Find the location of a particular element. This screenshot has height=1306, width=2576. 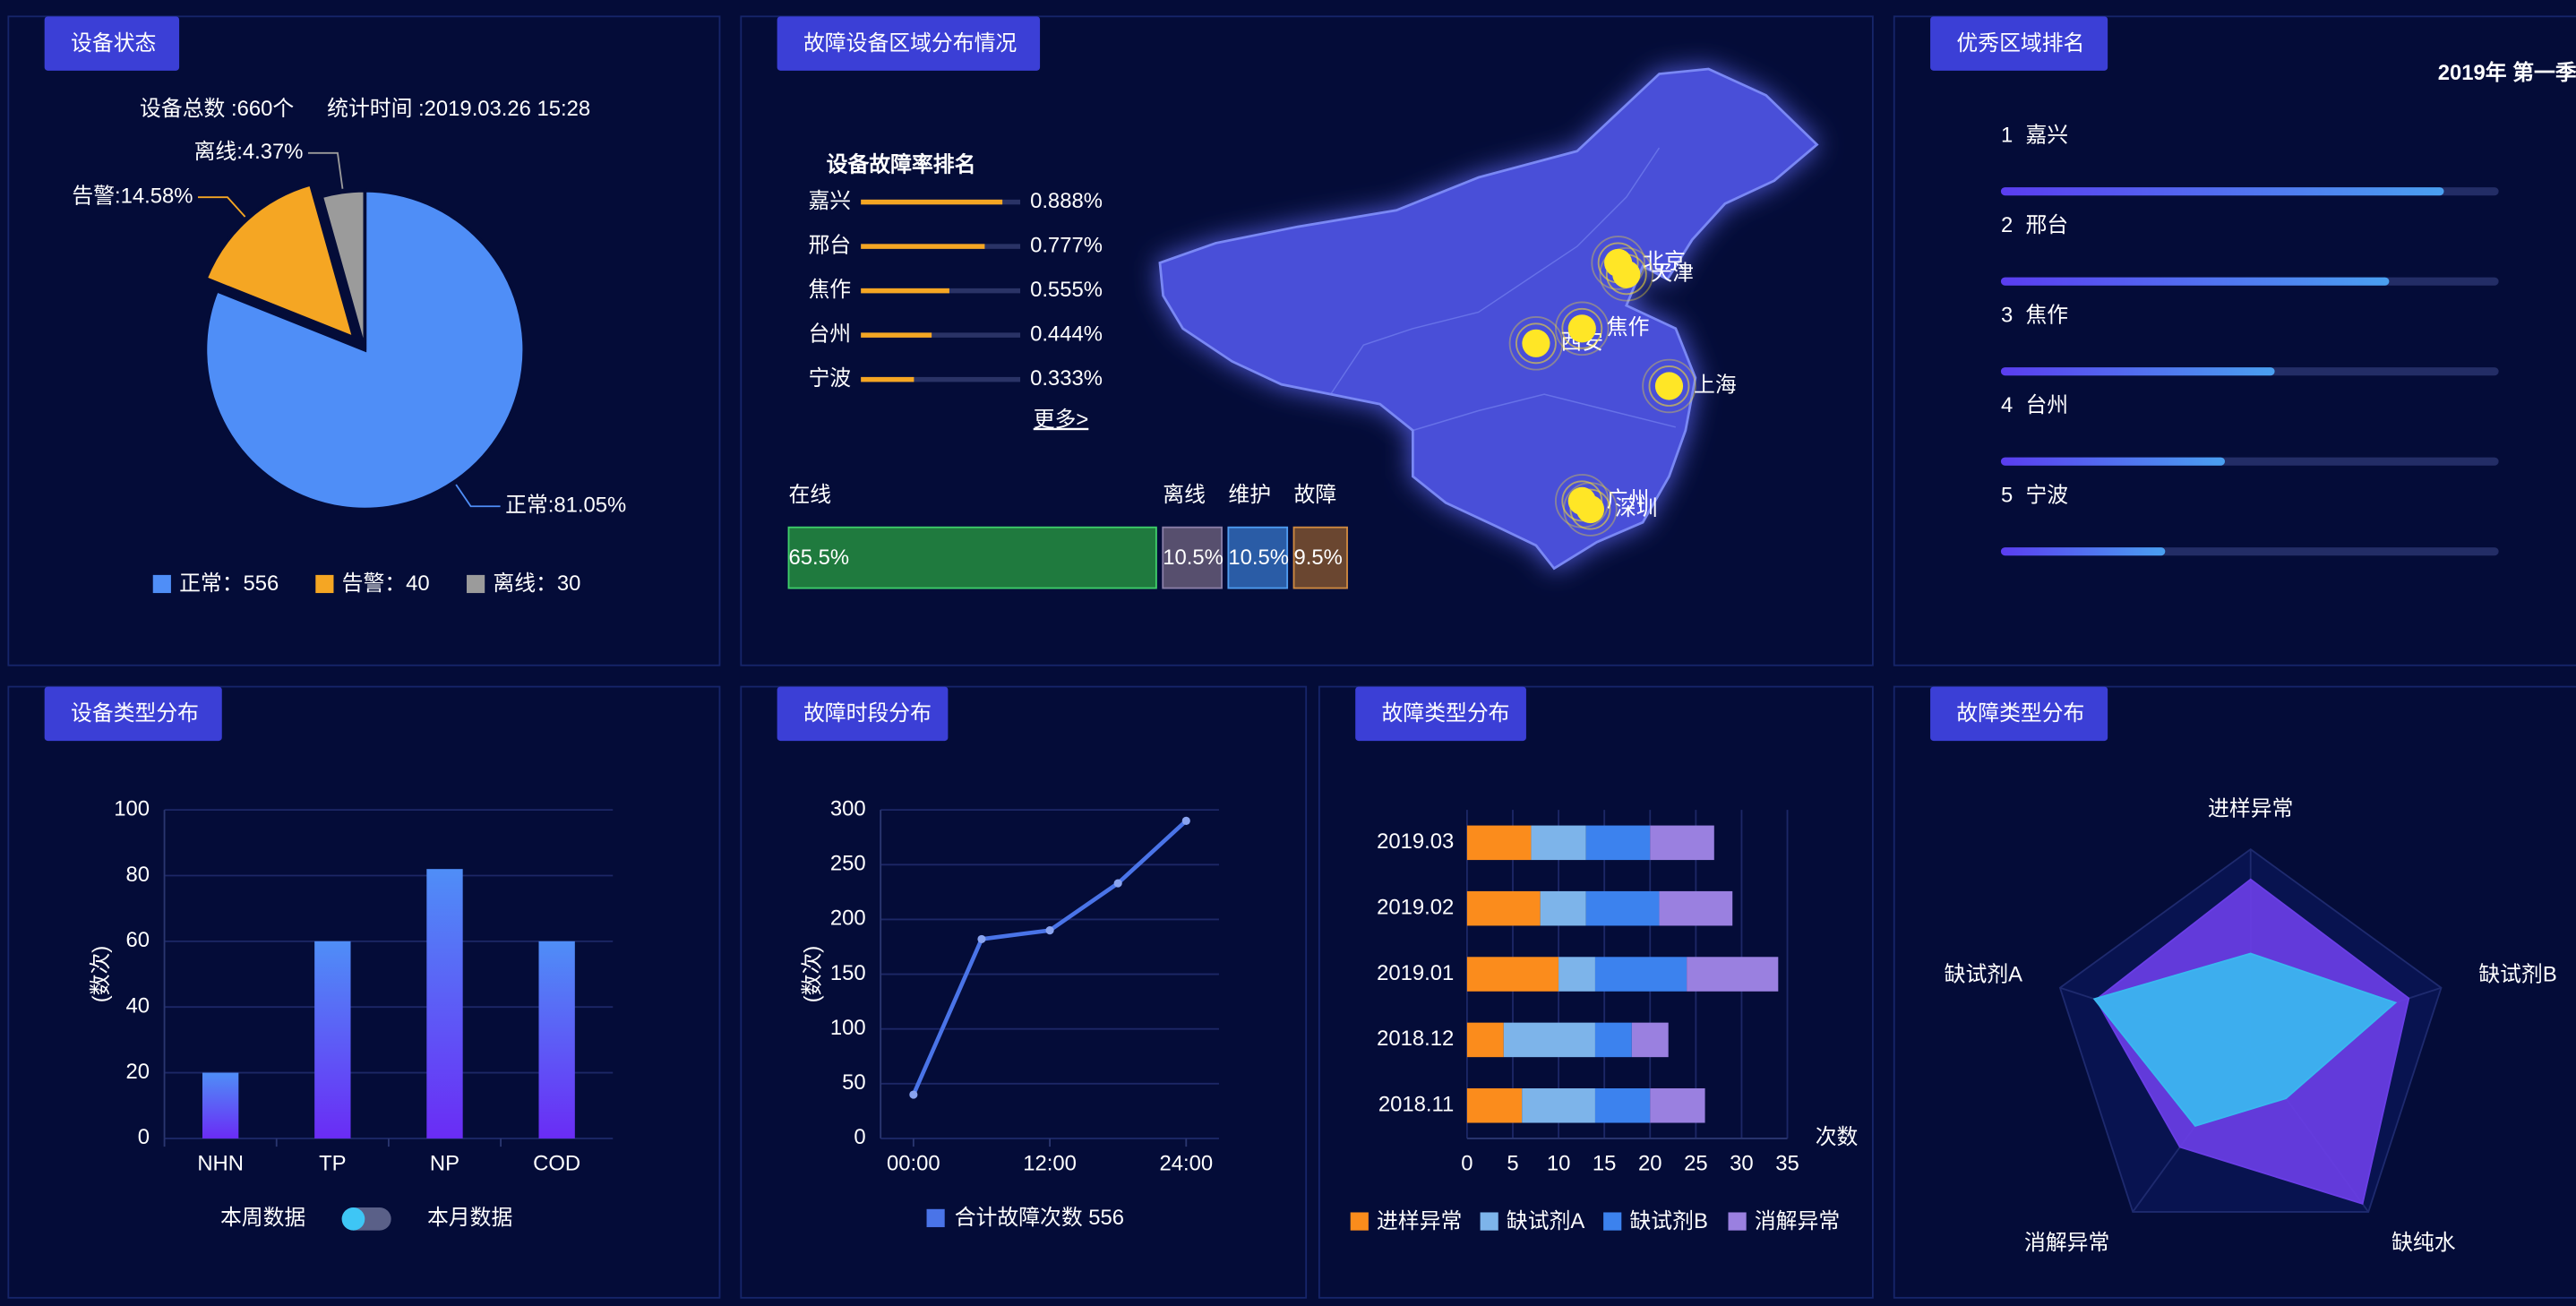

bar is located at coordinates (332, 1039).